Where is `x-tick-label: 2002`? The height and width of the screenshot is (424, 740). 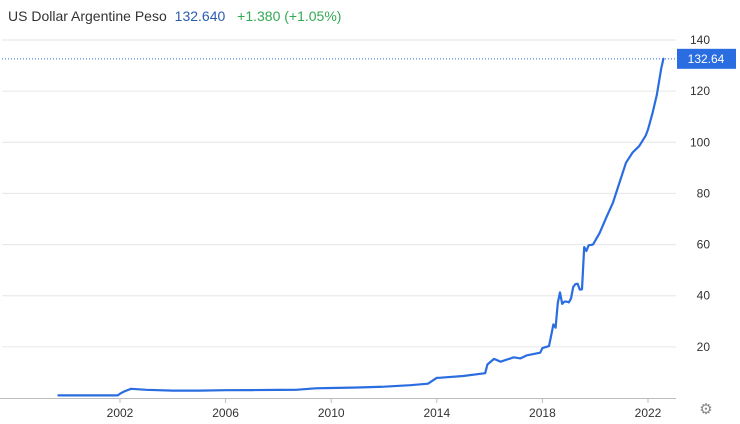
x-tick-label: 2002 is located at coordinates (120, 413).